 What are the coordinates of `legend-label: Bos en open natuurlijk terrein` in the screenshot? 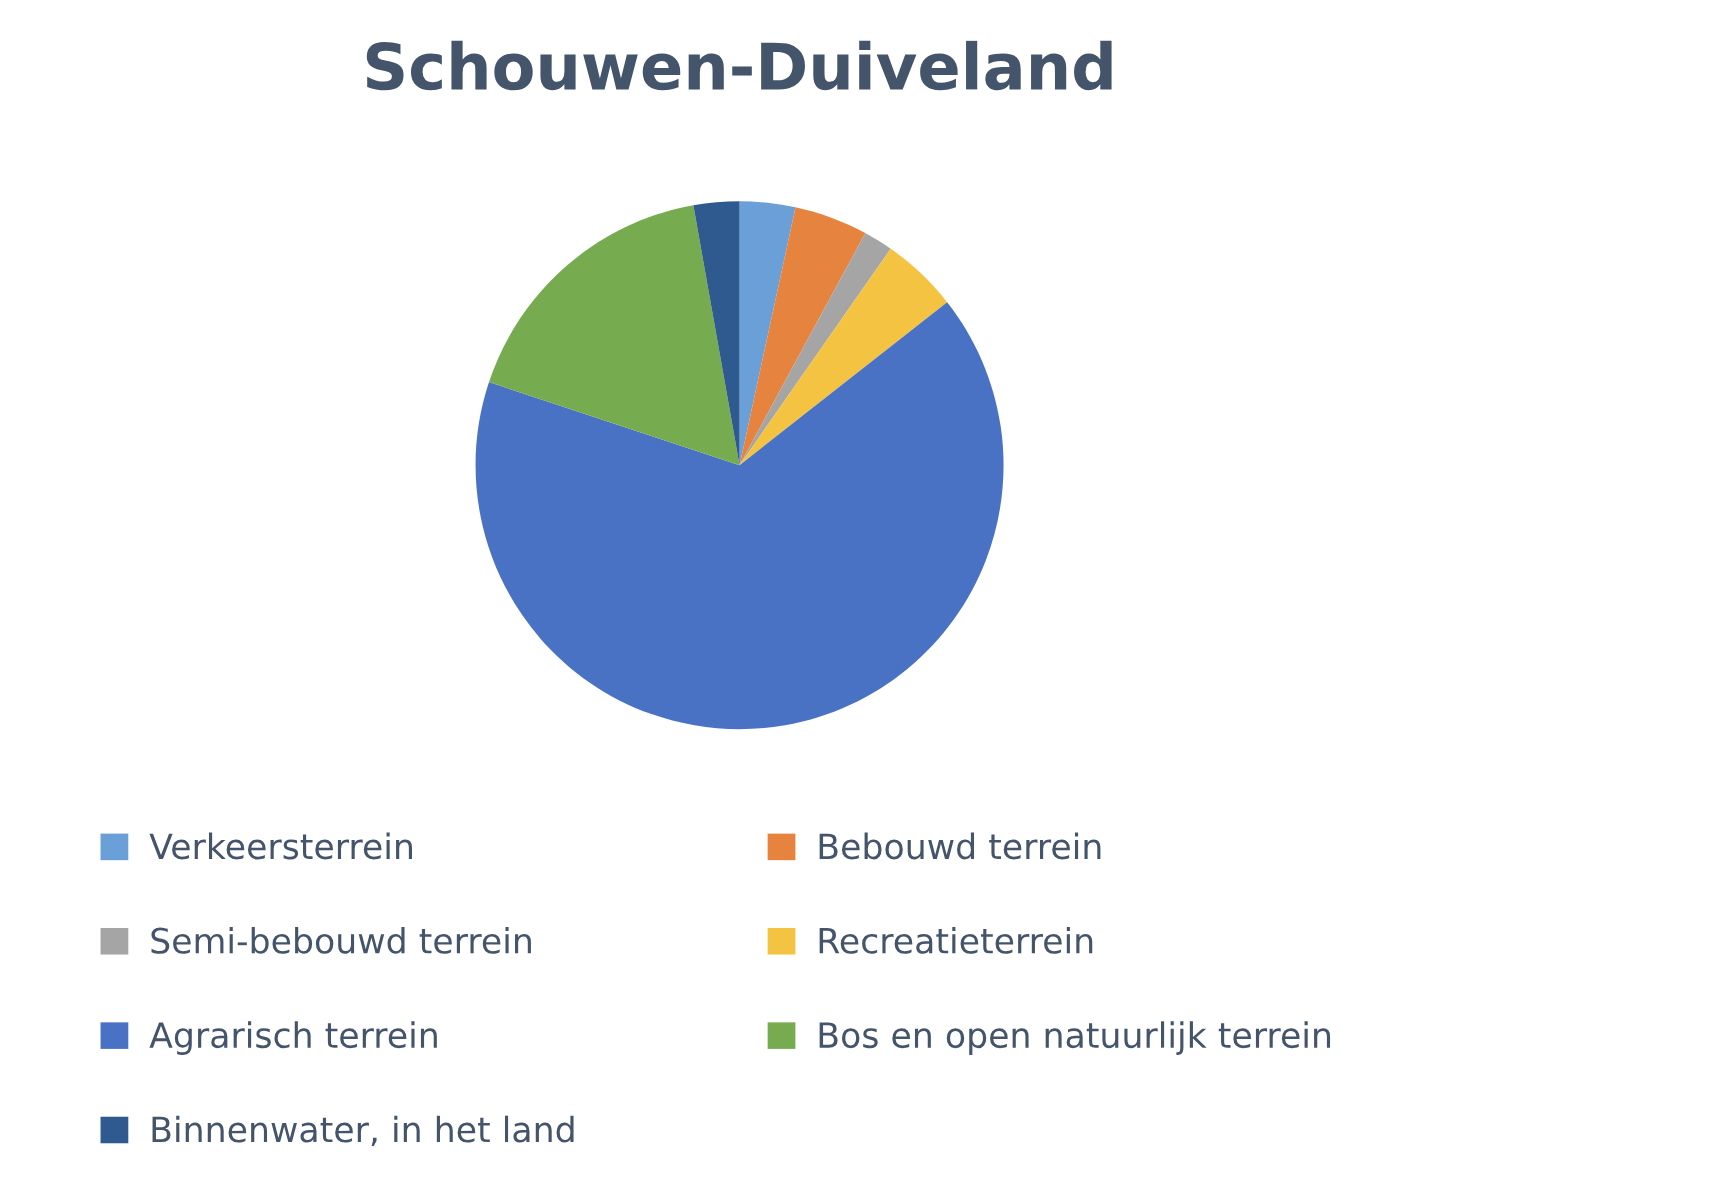 It's located at (1075, 1038).